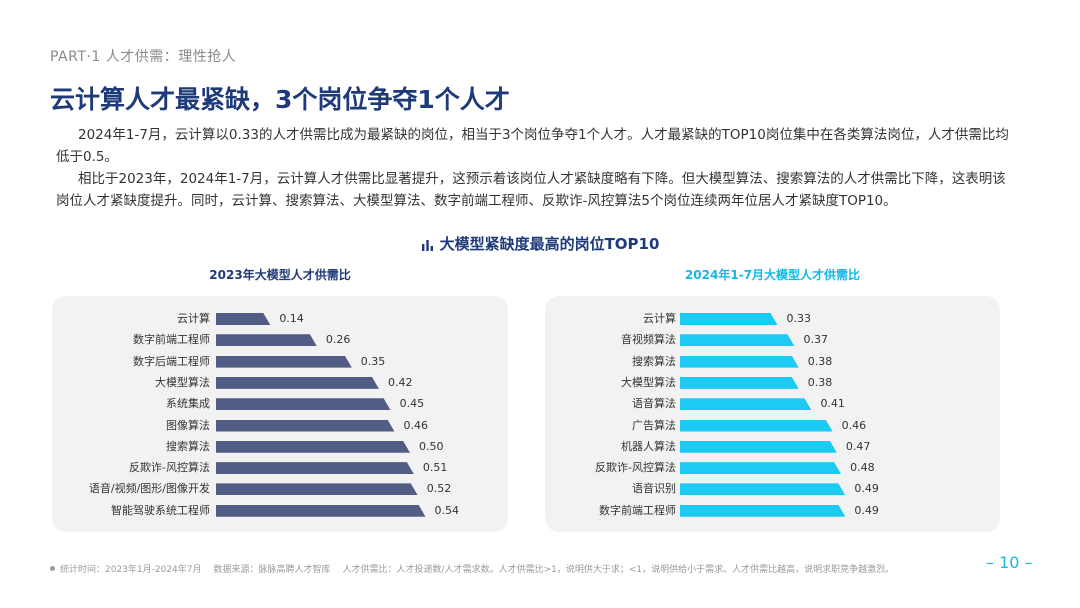  What do you see at coordinates (549, 244) in the screenshot?
I see `chart-section-title-text: 大模型紧缺度最高的岗位TOP10` at bounding box center [549, 244].